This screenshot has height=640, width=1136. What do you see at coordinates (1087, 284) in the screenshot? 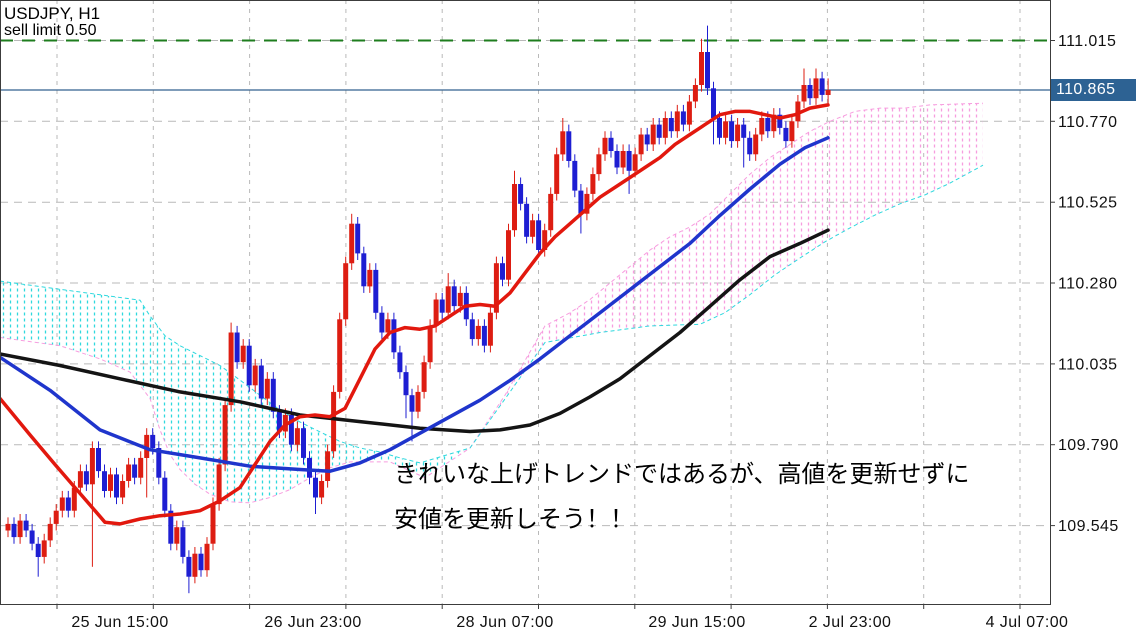
I see `svg-text: 110.280` at bounding box center [1087, 284].